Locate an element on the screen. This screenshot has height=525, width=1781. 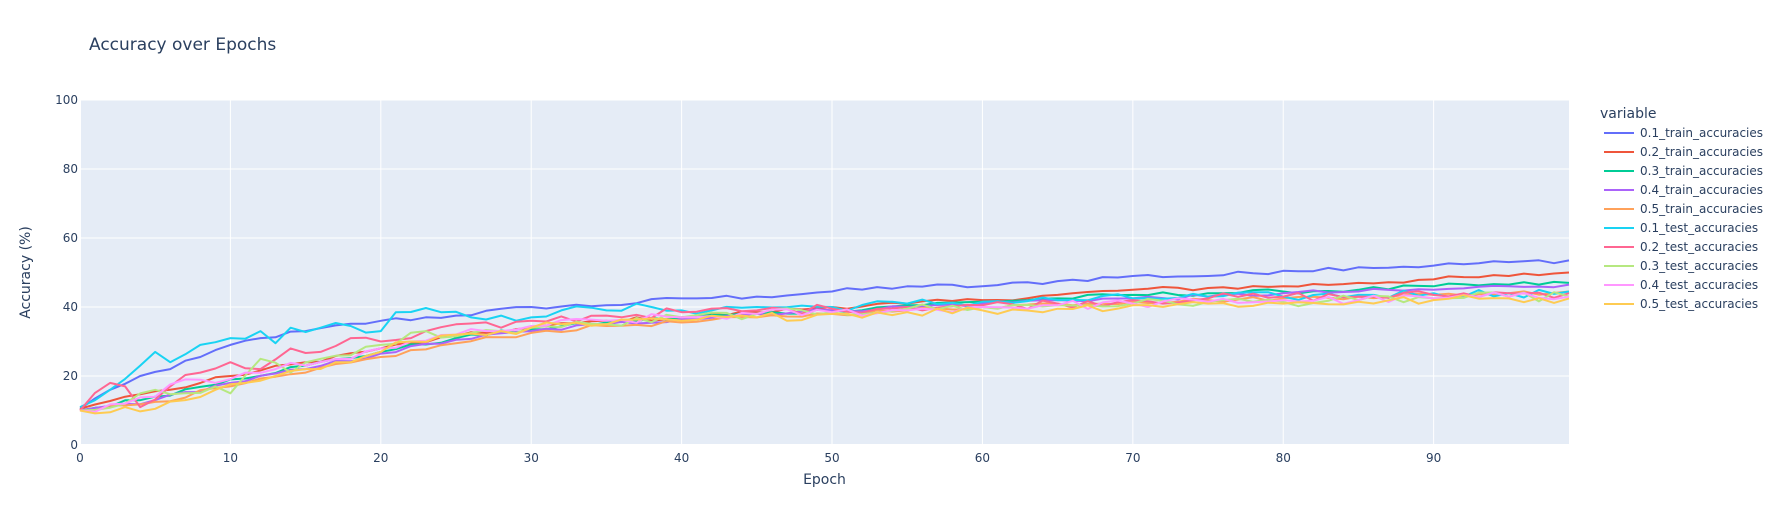
x-tick-label: 30 is located at coordinates (531, 458).